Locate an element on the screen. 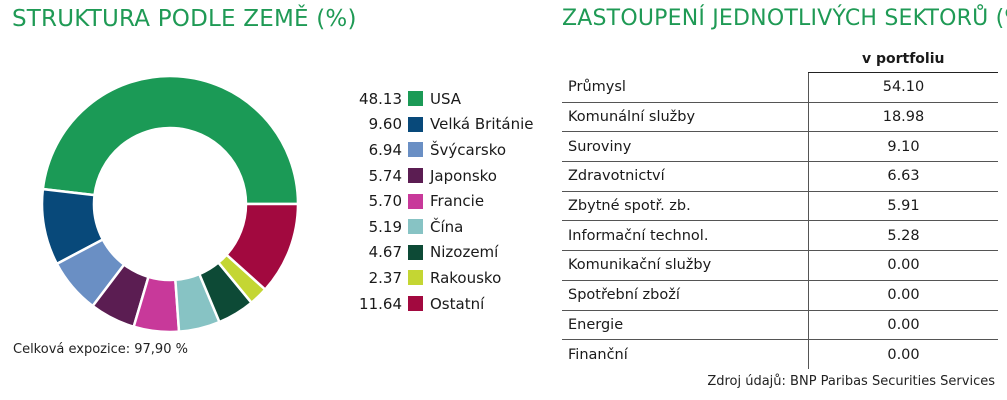 This screenshot has height=400, width=1007. legend-label: Švýcarsko is located at coordinates (468, 149).